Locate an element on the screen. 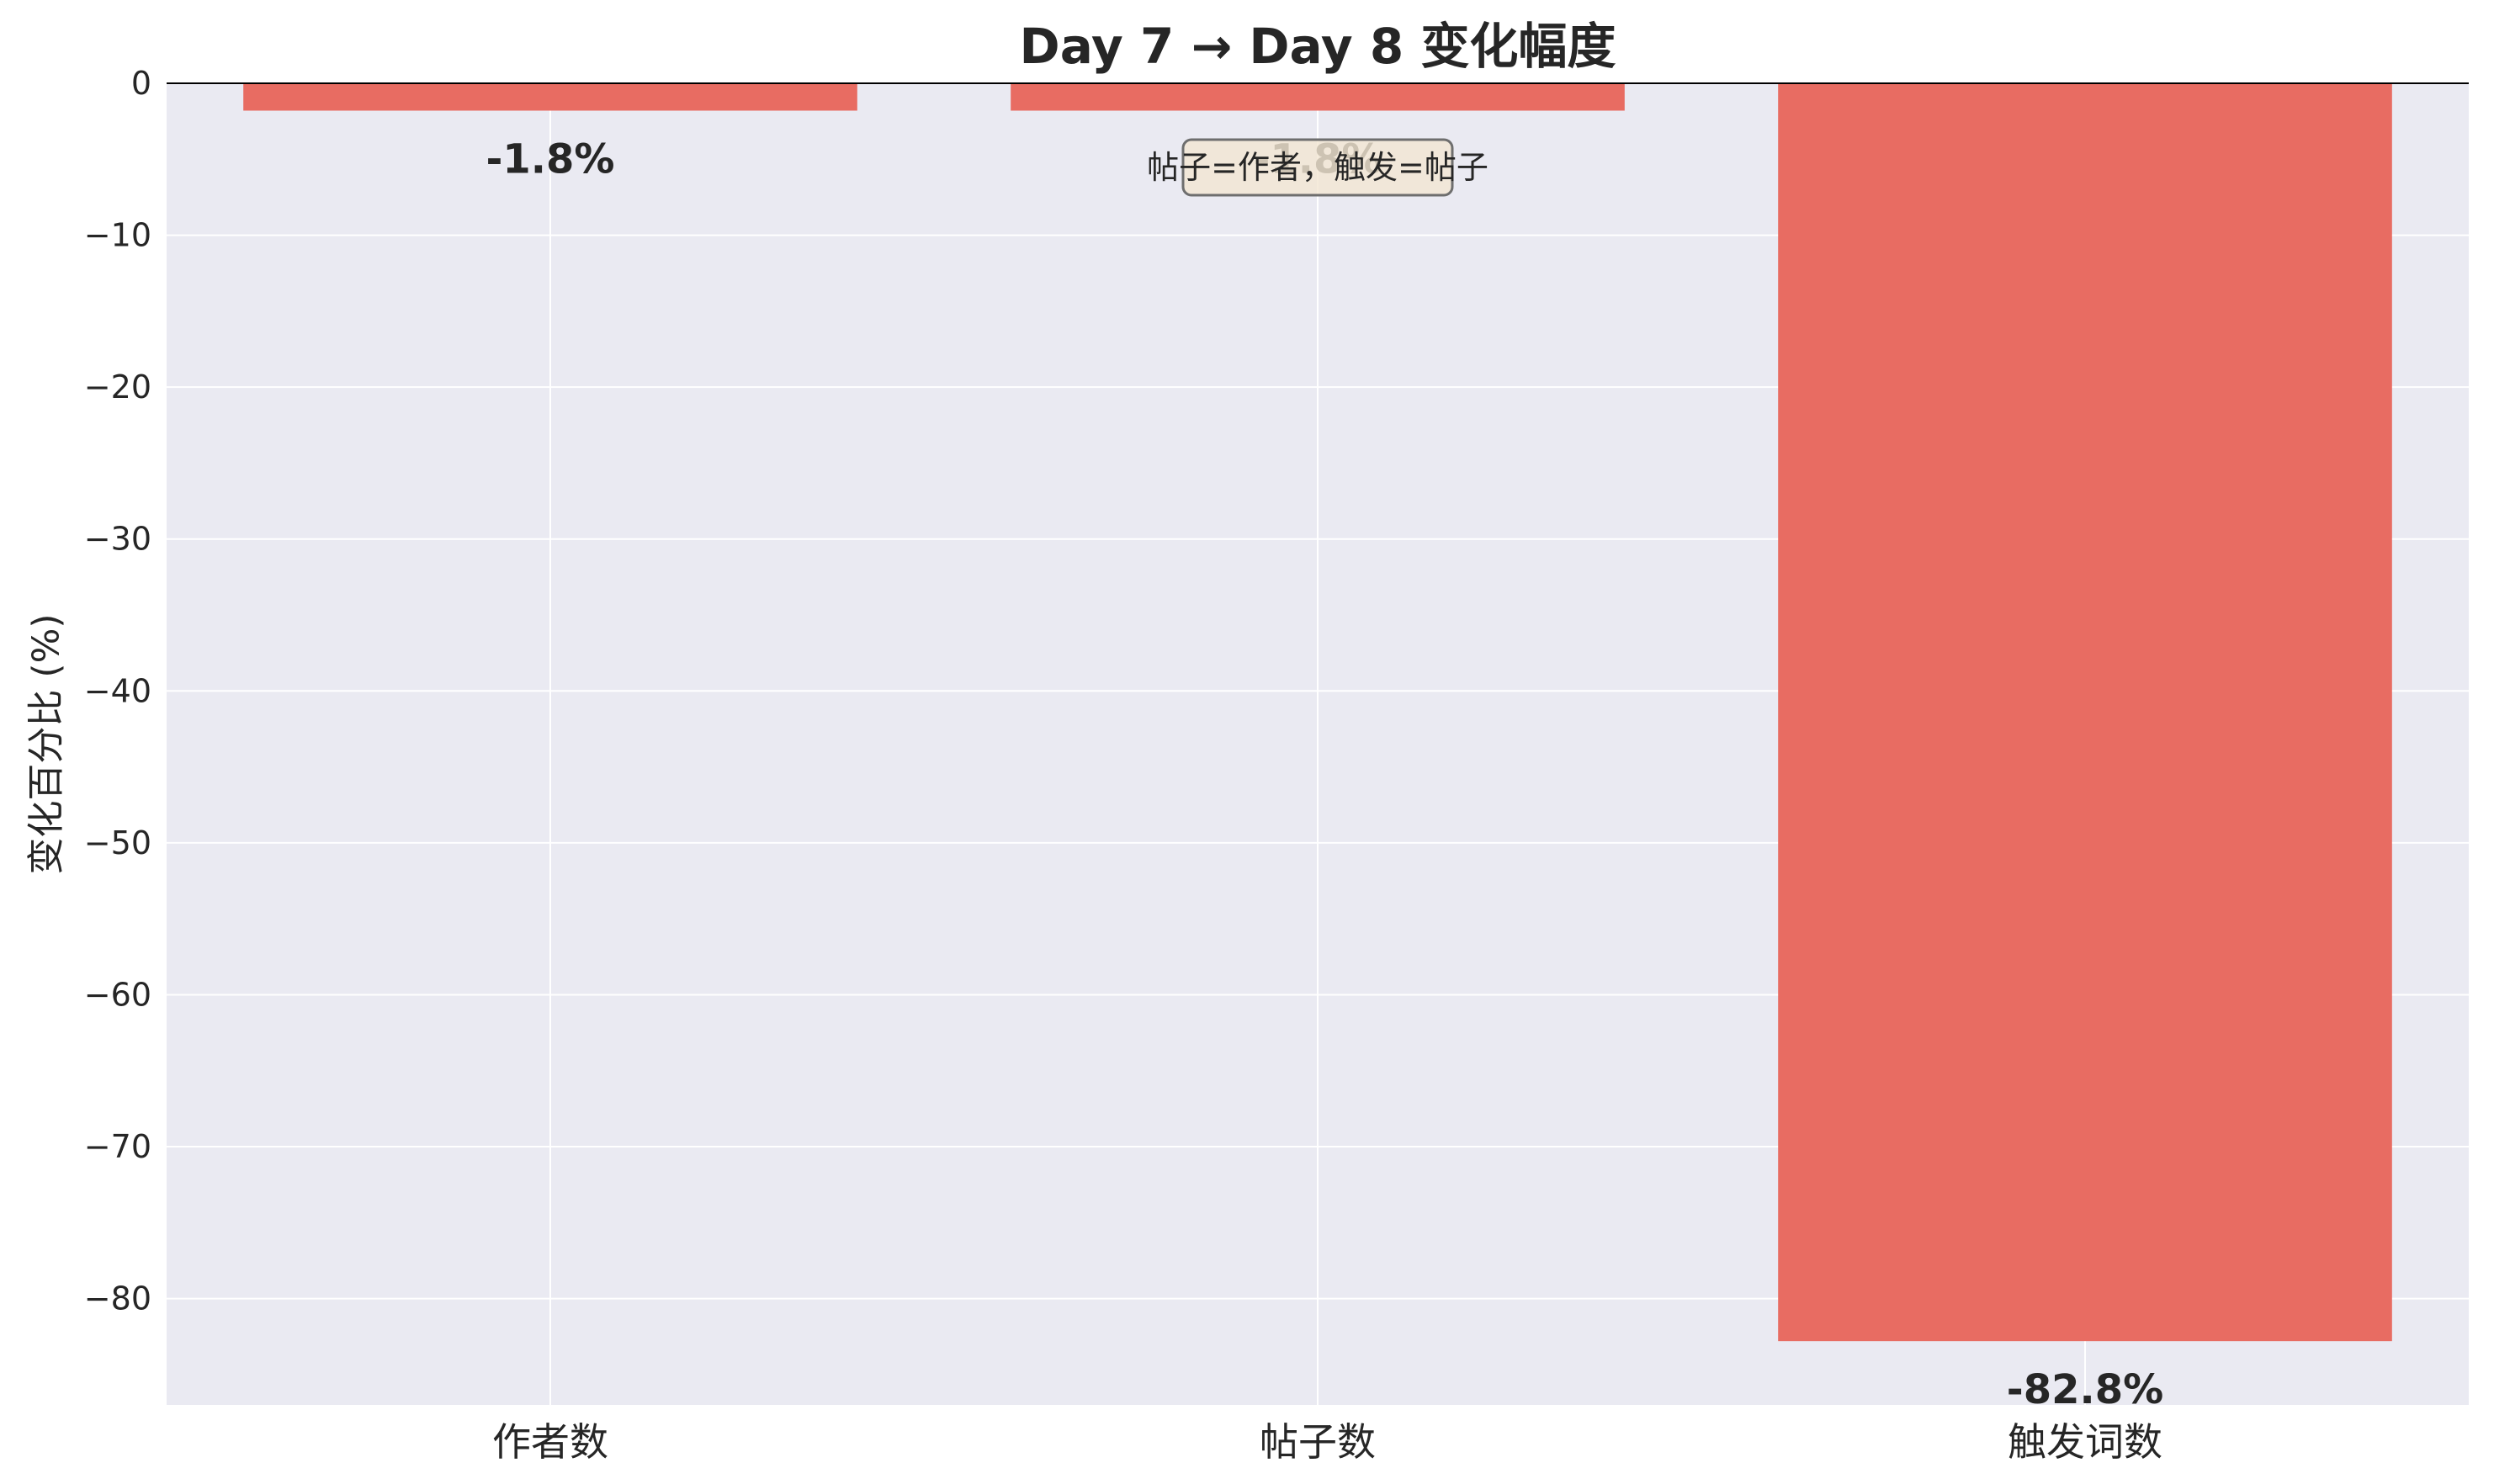  chart-title: Day 7 → Day 8 变化幅度 is located at coordinates (1318, 46).